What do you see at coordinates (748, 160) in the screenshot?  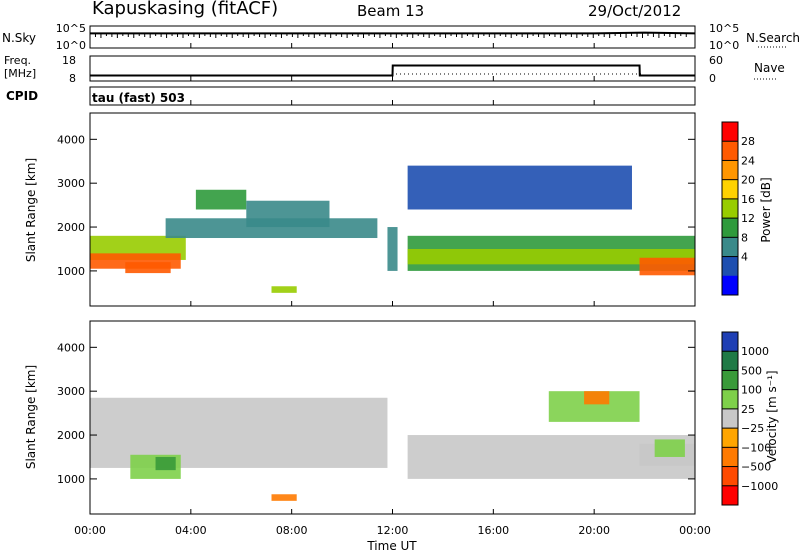 I see `colorbar-tick-label: 24` at bounding box center [748, 160].